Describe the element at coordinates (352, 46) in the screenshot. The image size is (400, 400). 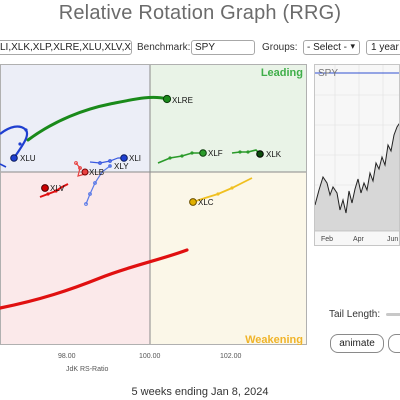
I see `chevron-down-icon: ▾` at that location.